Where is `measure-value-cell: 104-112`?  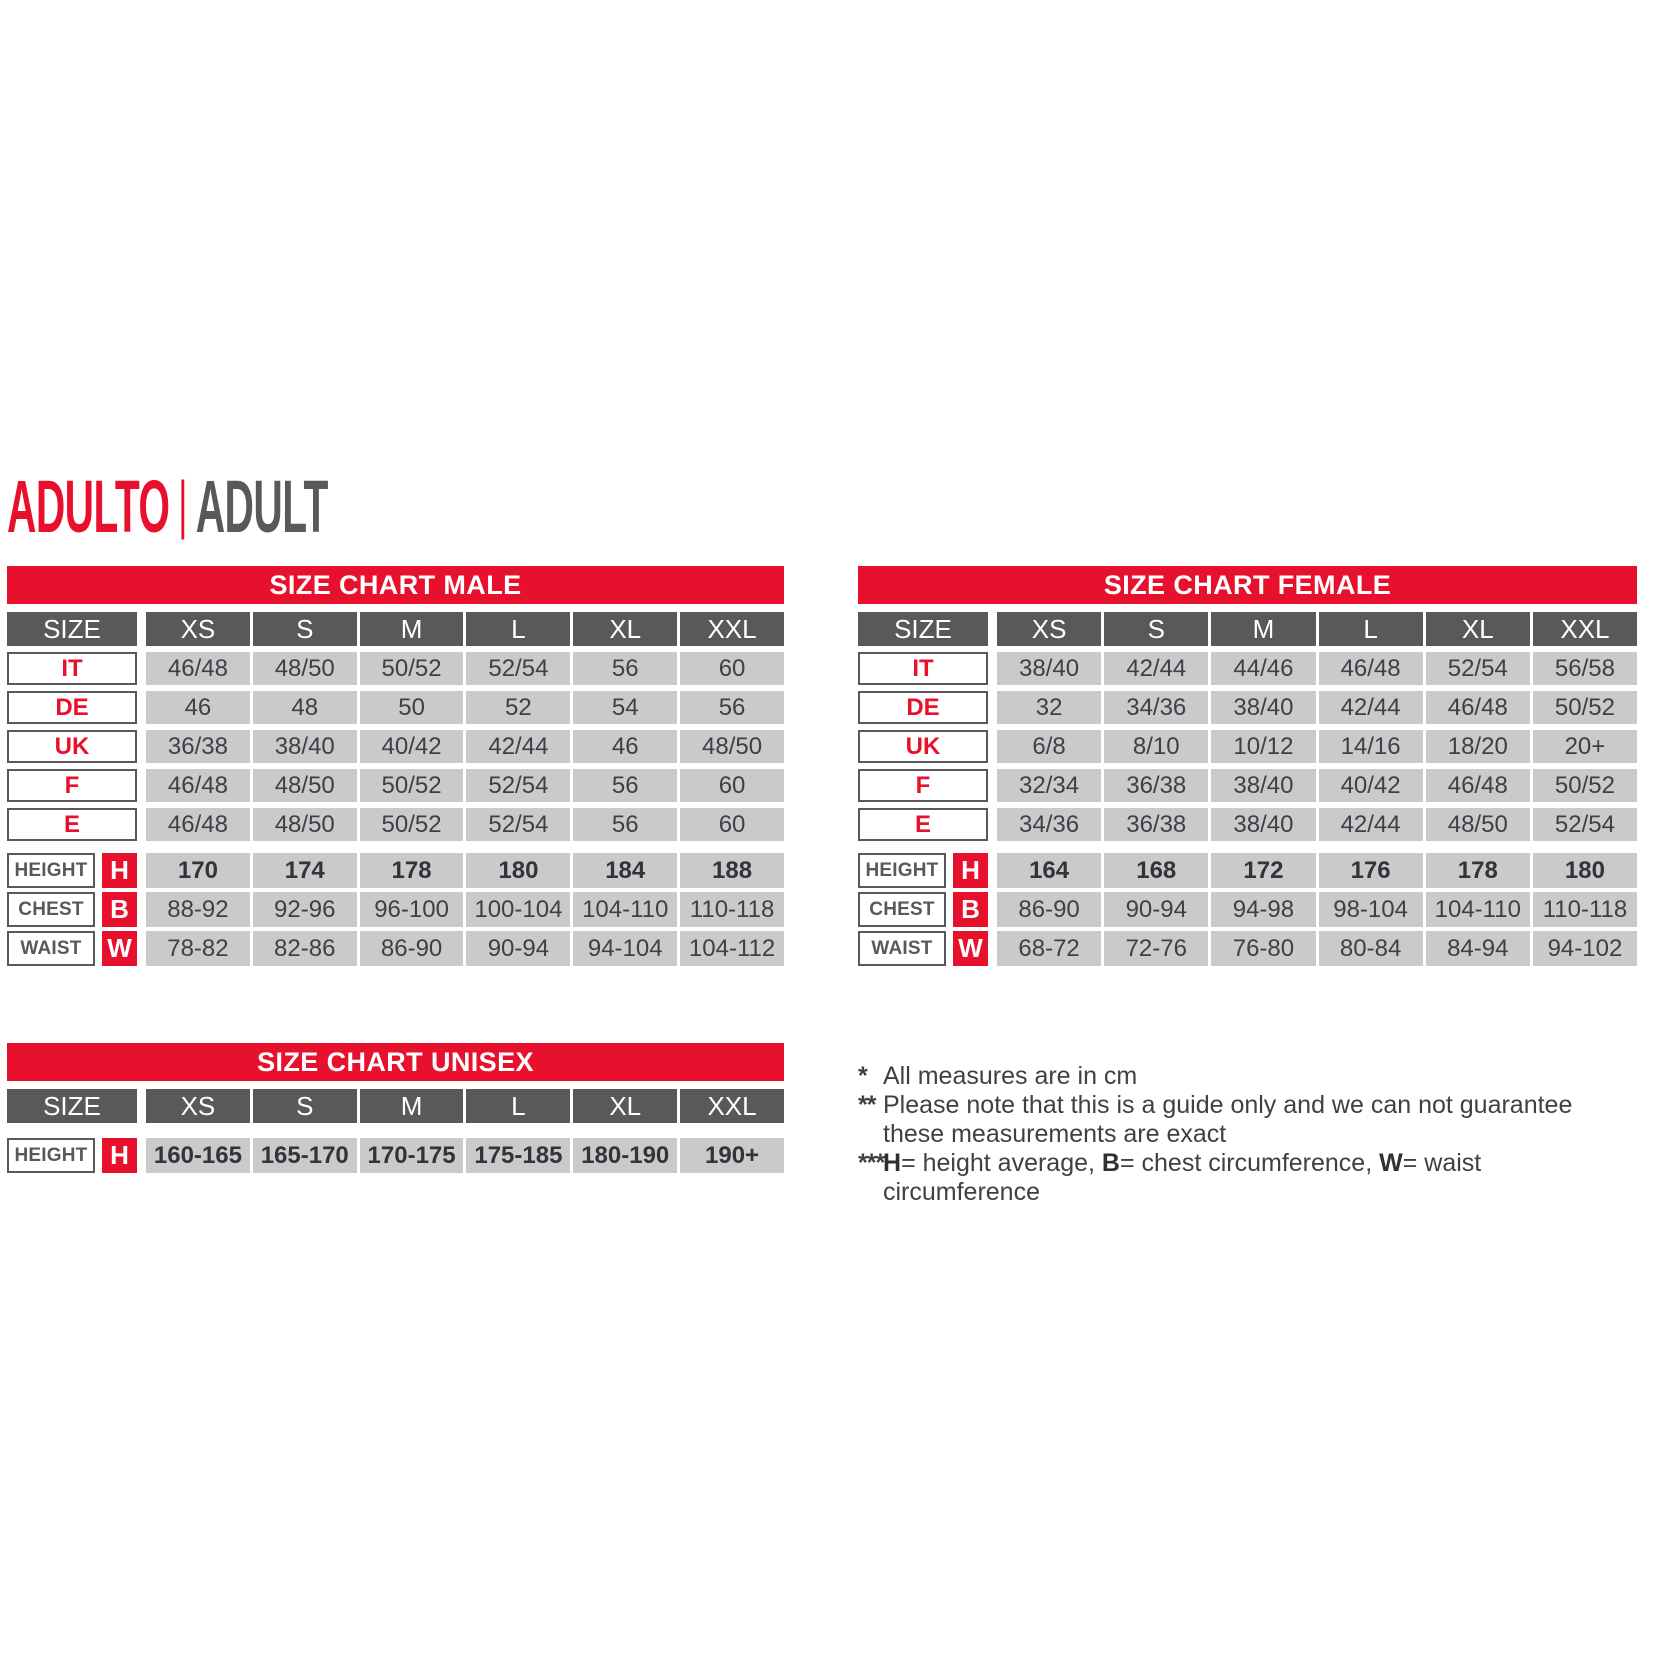 measure-value-cell: 104-112 is located at coordinates (732, 948).